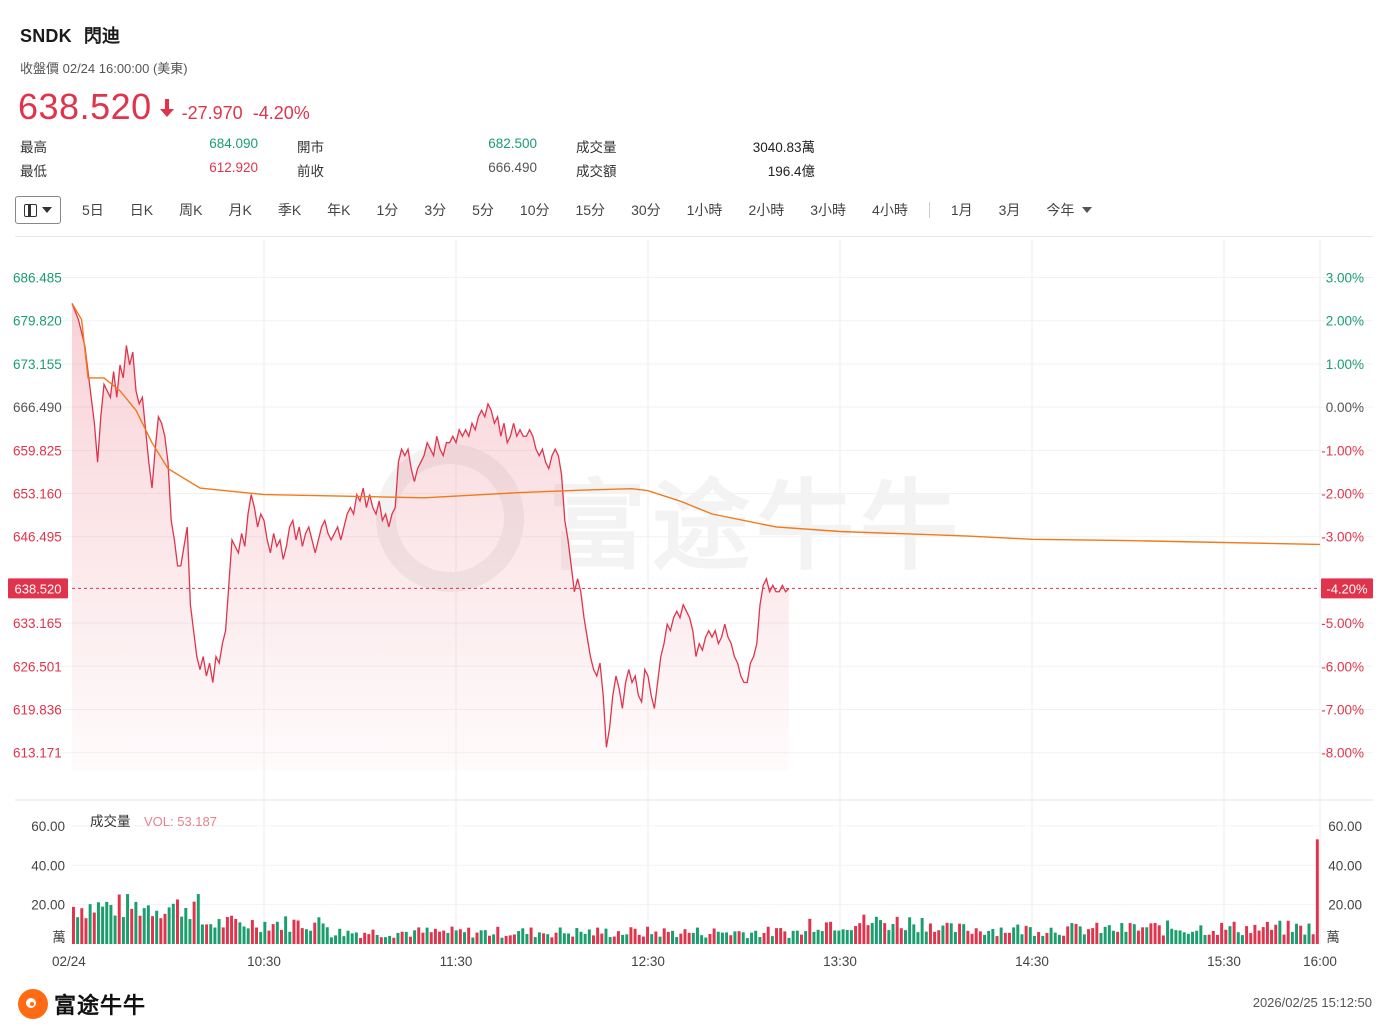 The height and width of the screenshot is (1036, 1392). Describe the element at coordinates (191, 210) in the screenshot. I see `period-tab-items-2: 周K` at that location.